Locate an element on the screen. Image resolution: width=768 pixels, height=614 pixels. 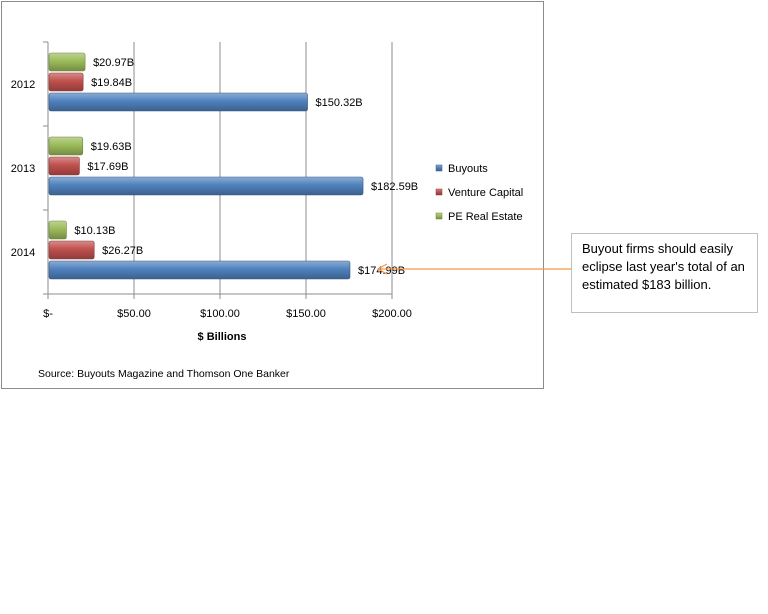
data-label: $182.59B is located at coordinates (394, 187).